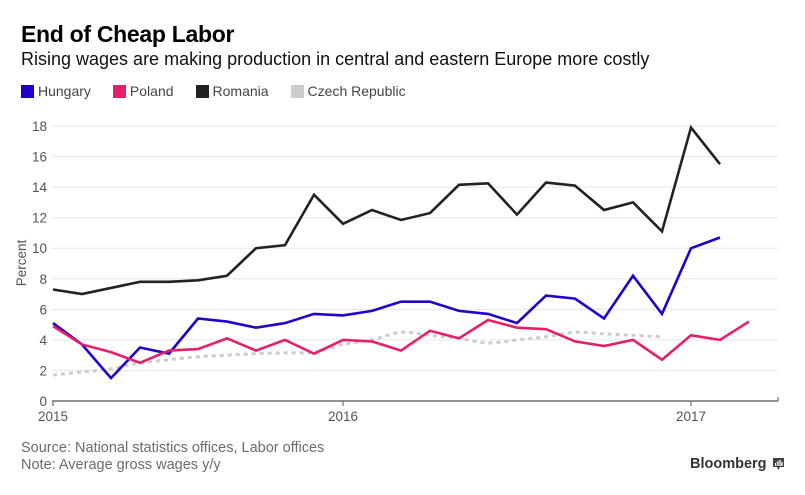 The image size is (805, 495). What do you see at coordinates (39, 126) in the screenshot?
I see `y-tick-label: 18` at bounding box center [39, 126].